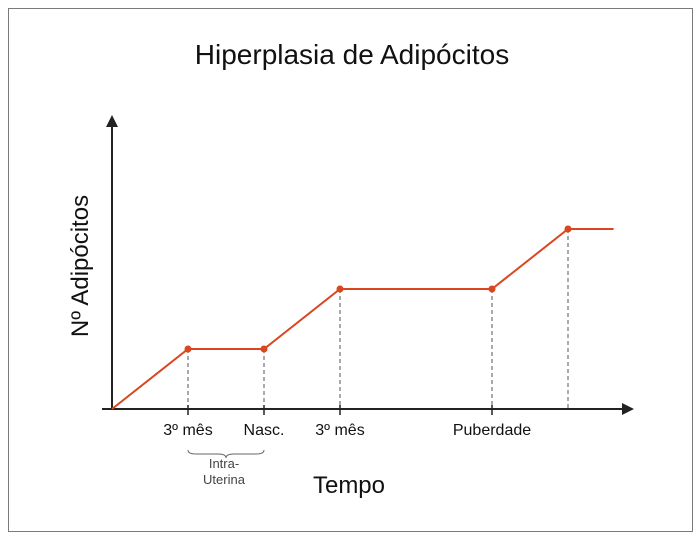 The image size is (700, 540). What do you see at coordinates (349, 485) in the screenshot?
I see `x-axis-title: Tempo` at bounding box center [349, 485].